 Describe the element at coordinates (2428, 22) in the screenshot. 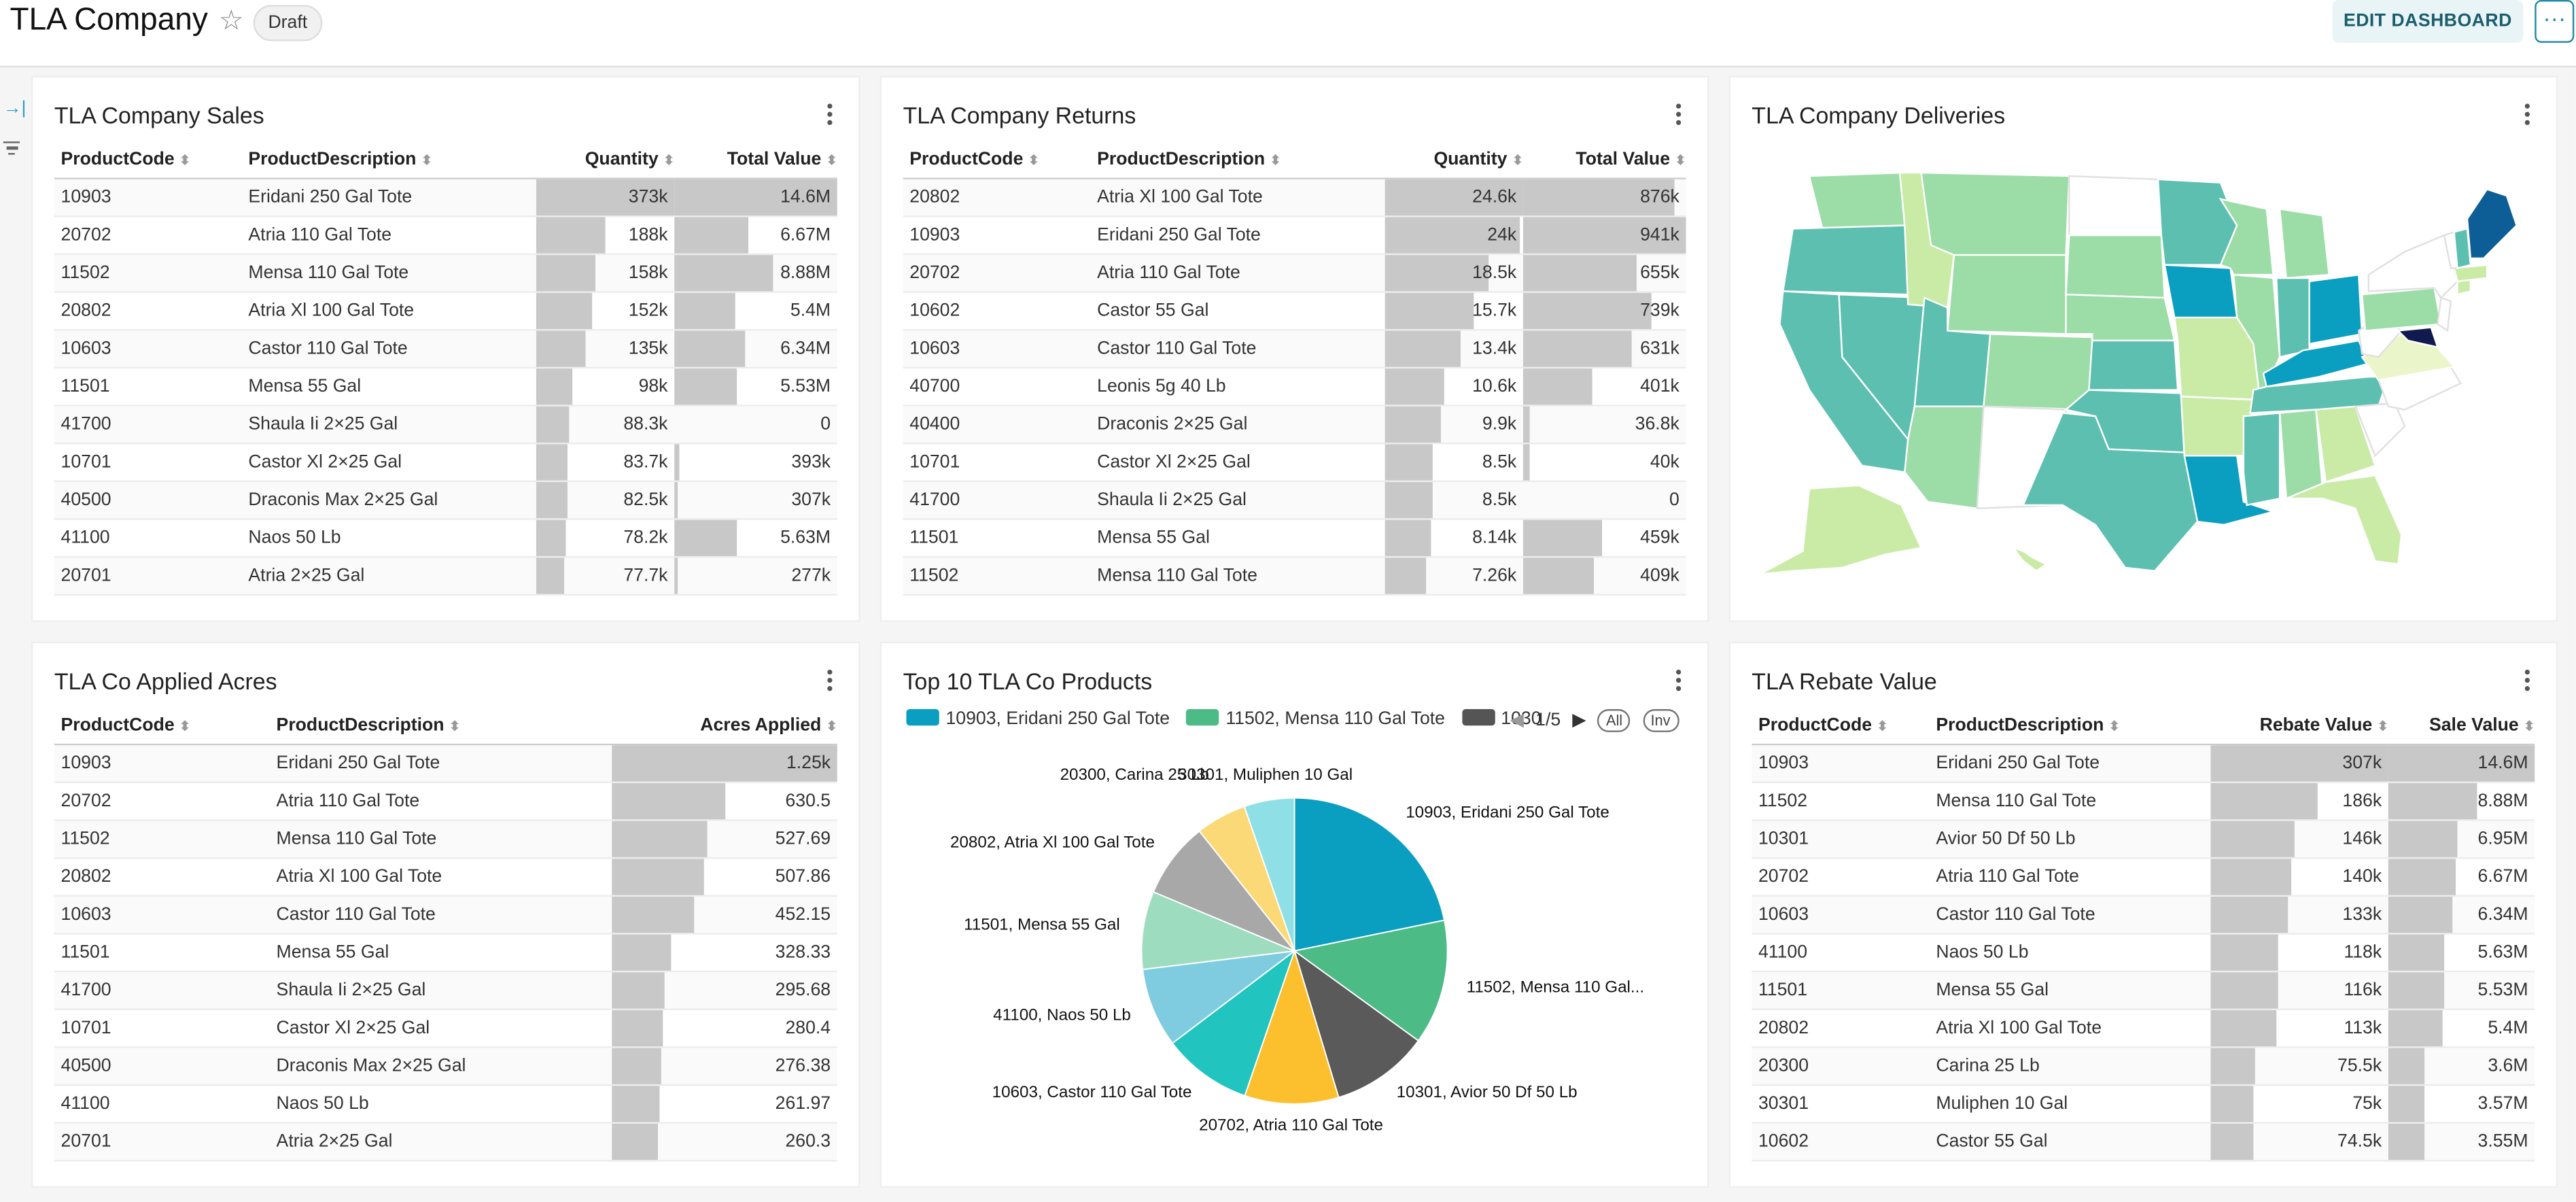

I see `edit-dashboard-button: EDIT DASHBOARD` at that location.